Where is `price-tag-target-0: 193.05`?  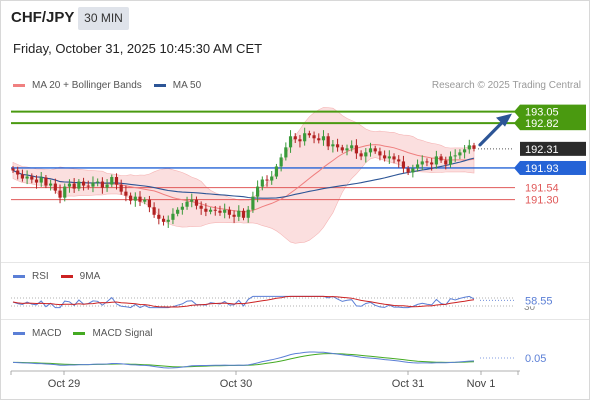
price-tag-target-0: 193.05 is located at coordinates (542, 113).